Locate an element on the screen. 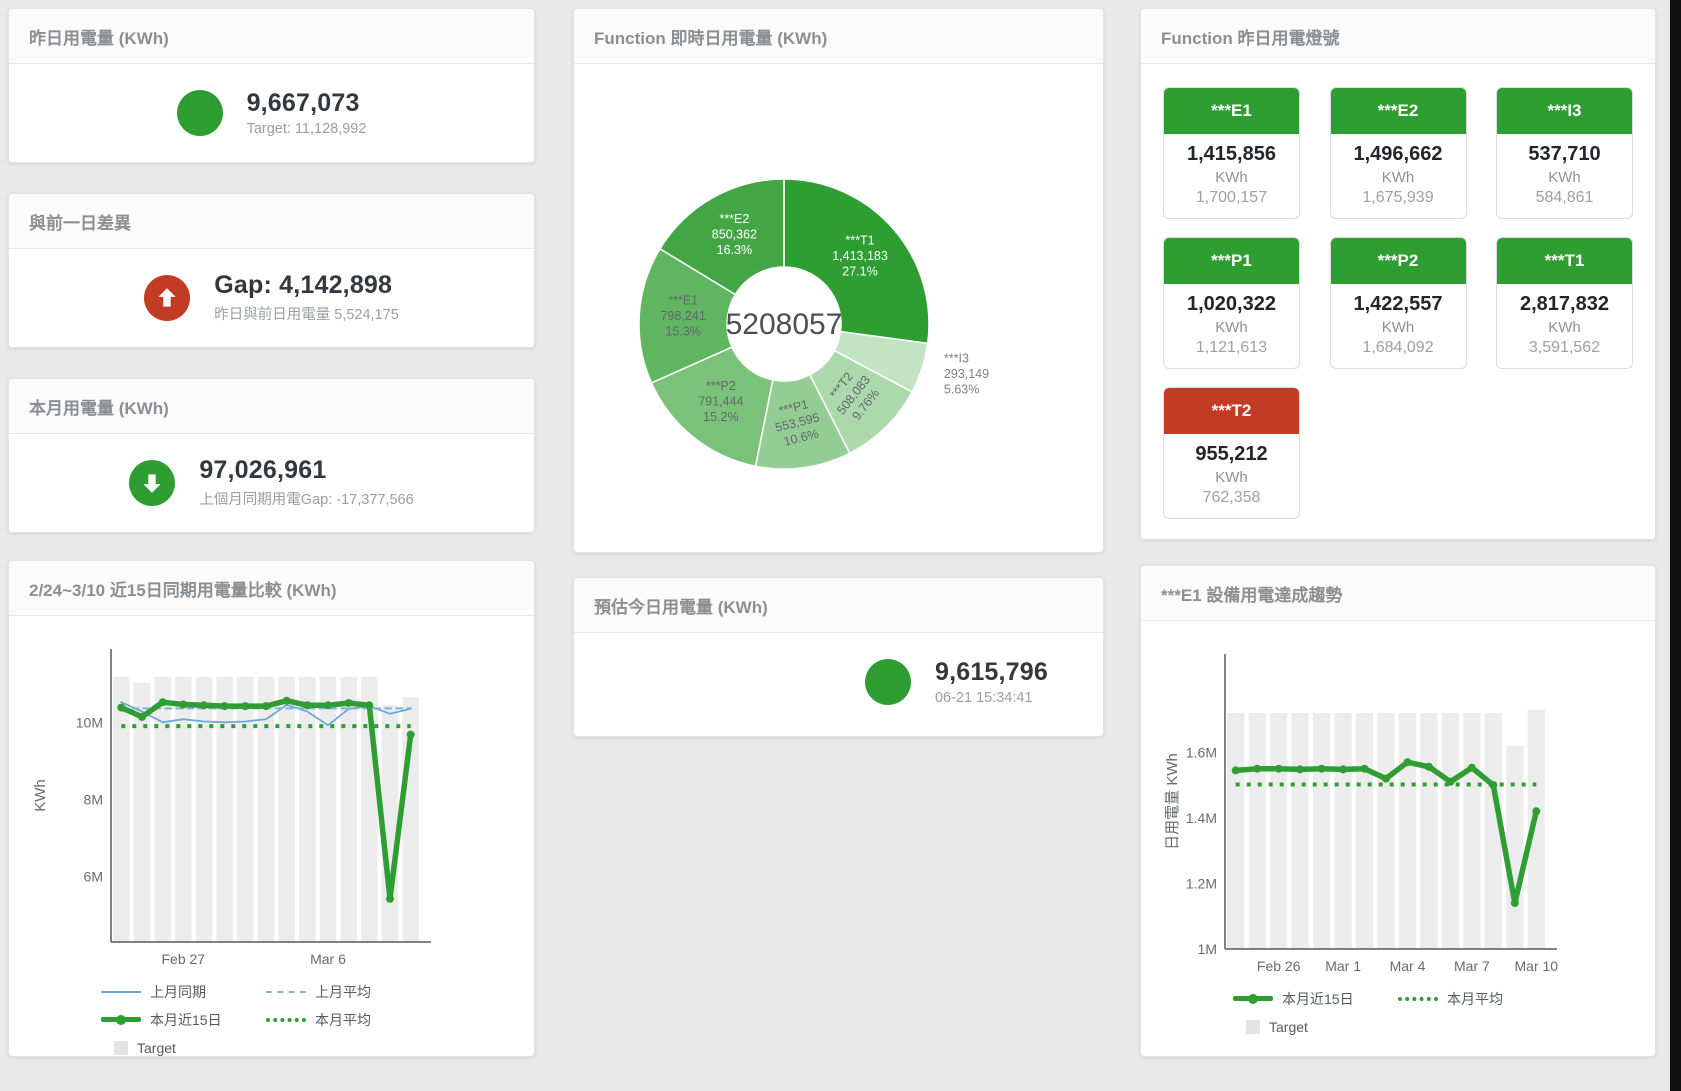 This screenshot has width=1681, height=1091. svg-text: 8M is located at coordinates (93, 799).